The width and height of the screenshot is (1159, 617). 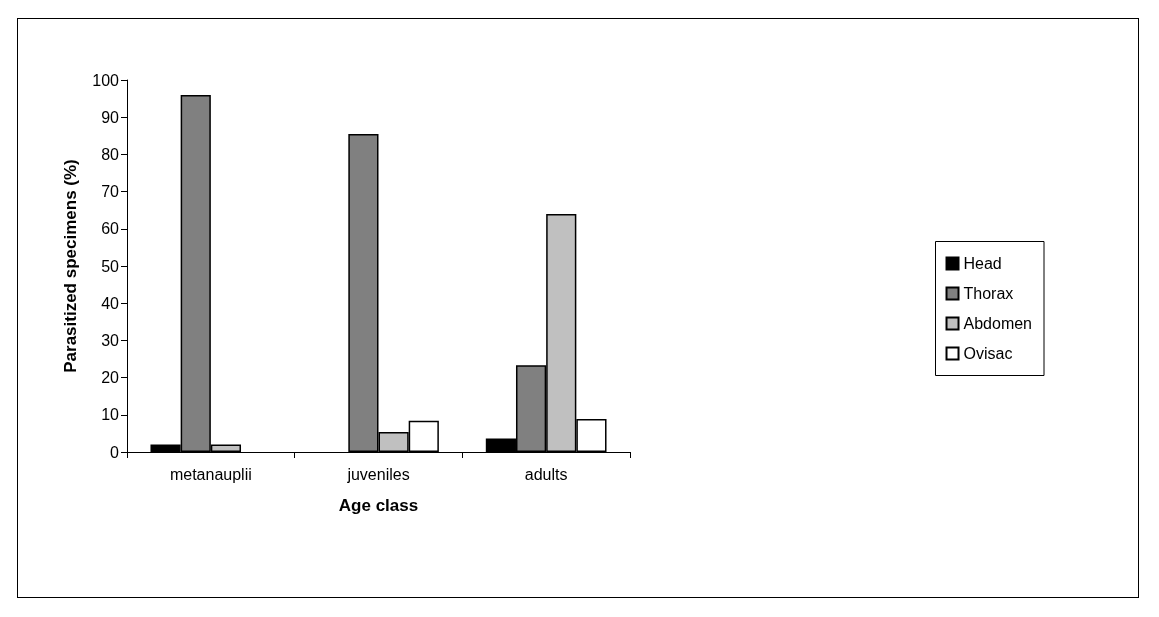 What do you see at coordinates (988, 353) in the screenshot?
I see `legend-label: Ovisac` at bounding box center [988, 353].